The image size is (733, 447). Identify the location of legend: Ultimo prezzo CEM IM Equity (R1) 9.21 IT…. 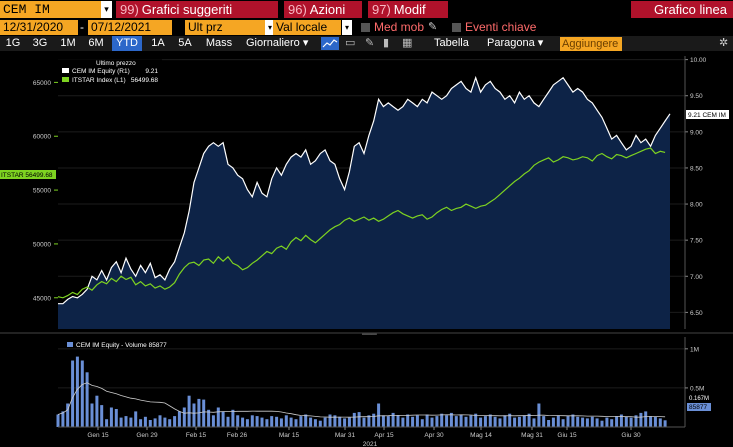
(110, 73).